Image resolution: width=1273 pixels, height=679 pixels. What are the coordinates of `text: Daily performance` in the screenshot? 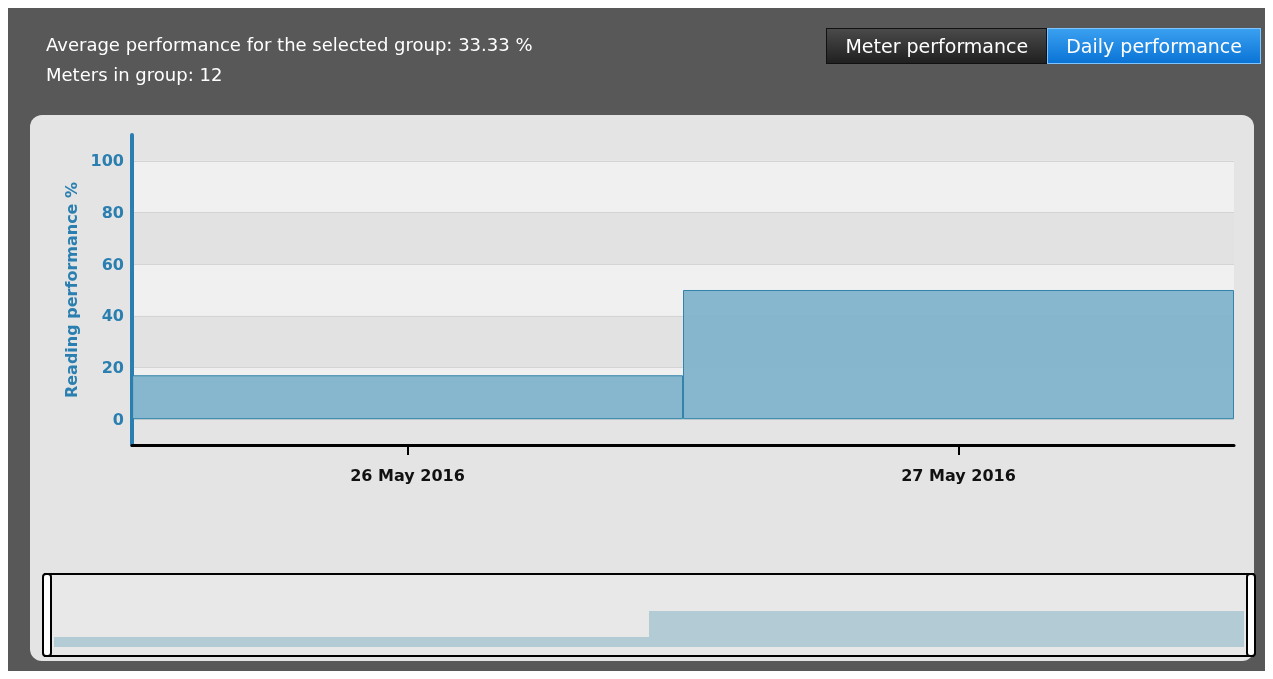 It's located at (1154, 46).